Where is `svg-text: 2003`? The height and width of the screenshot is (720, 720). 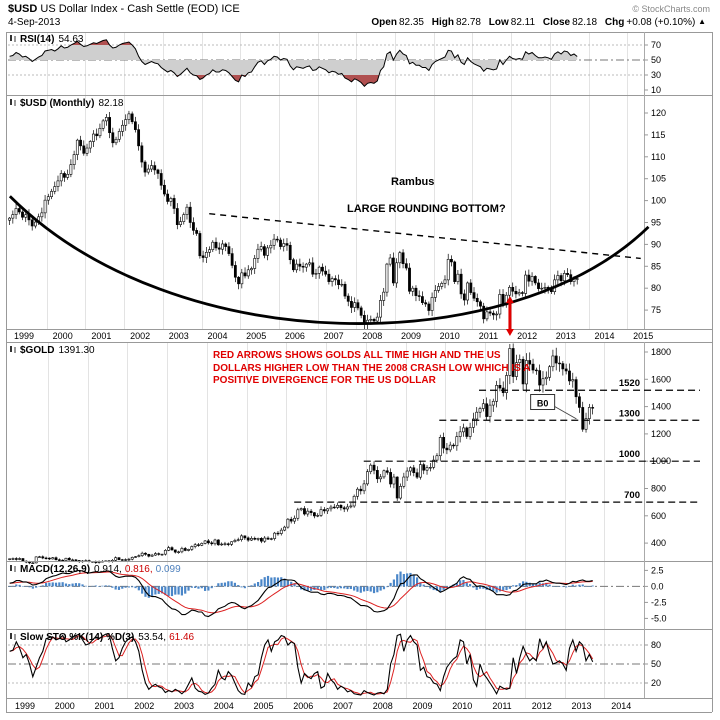 svg-text: 2003 is located at coordinates (179, 336).